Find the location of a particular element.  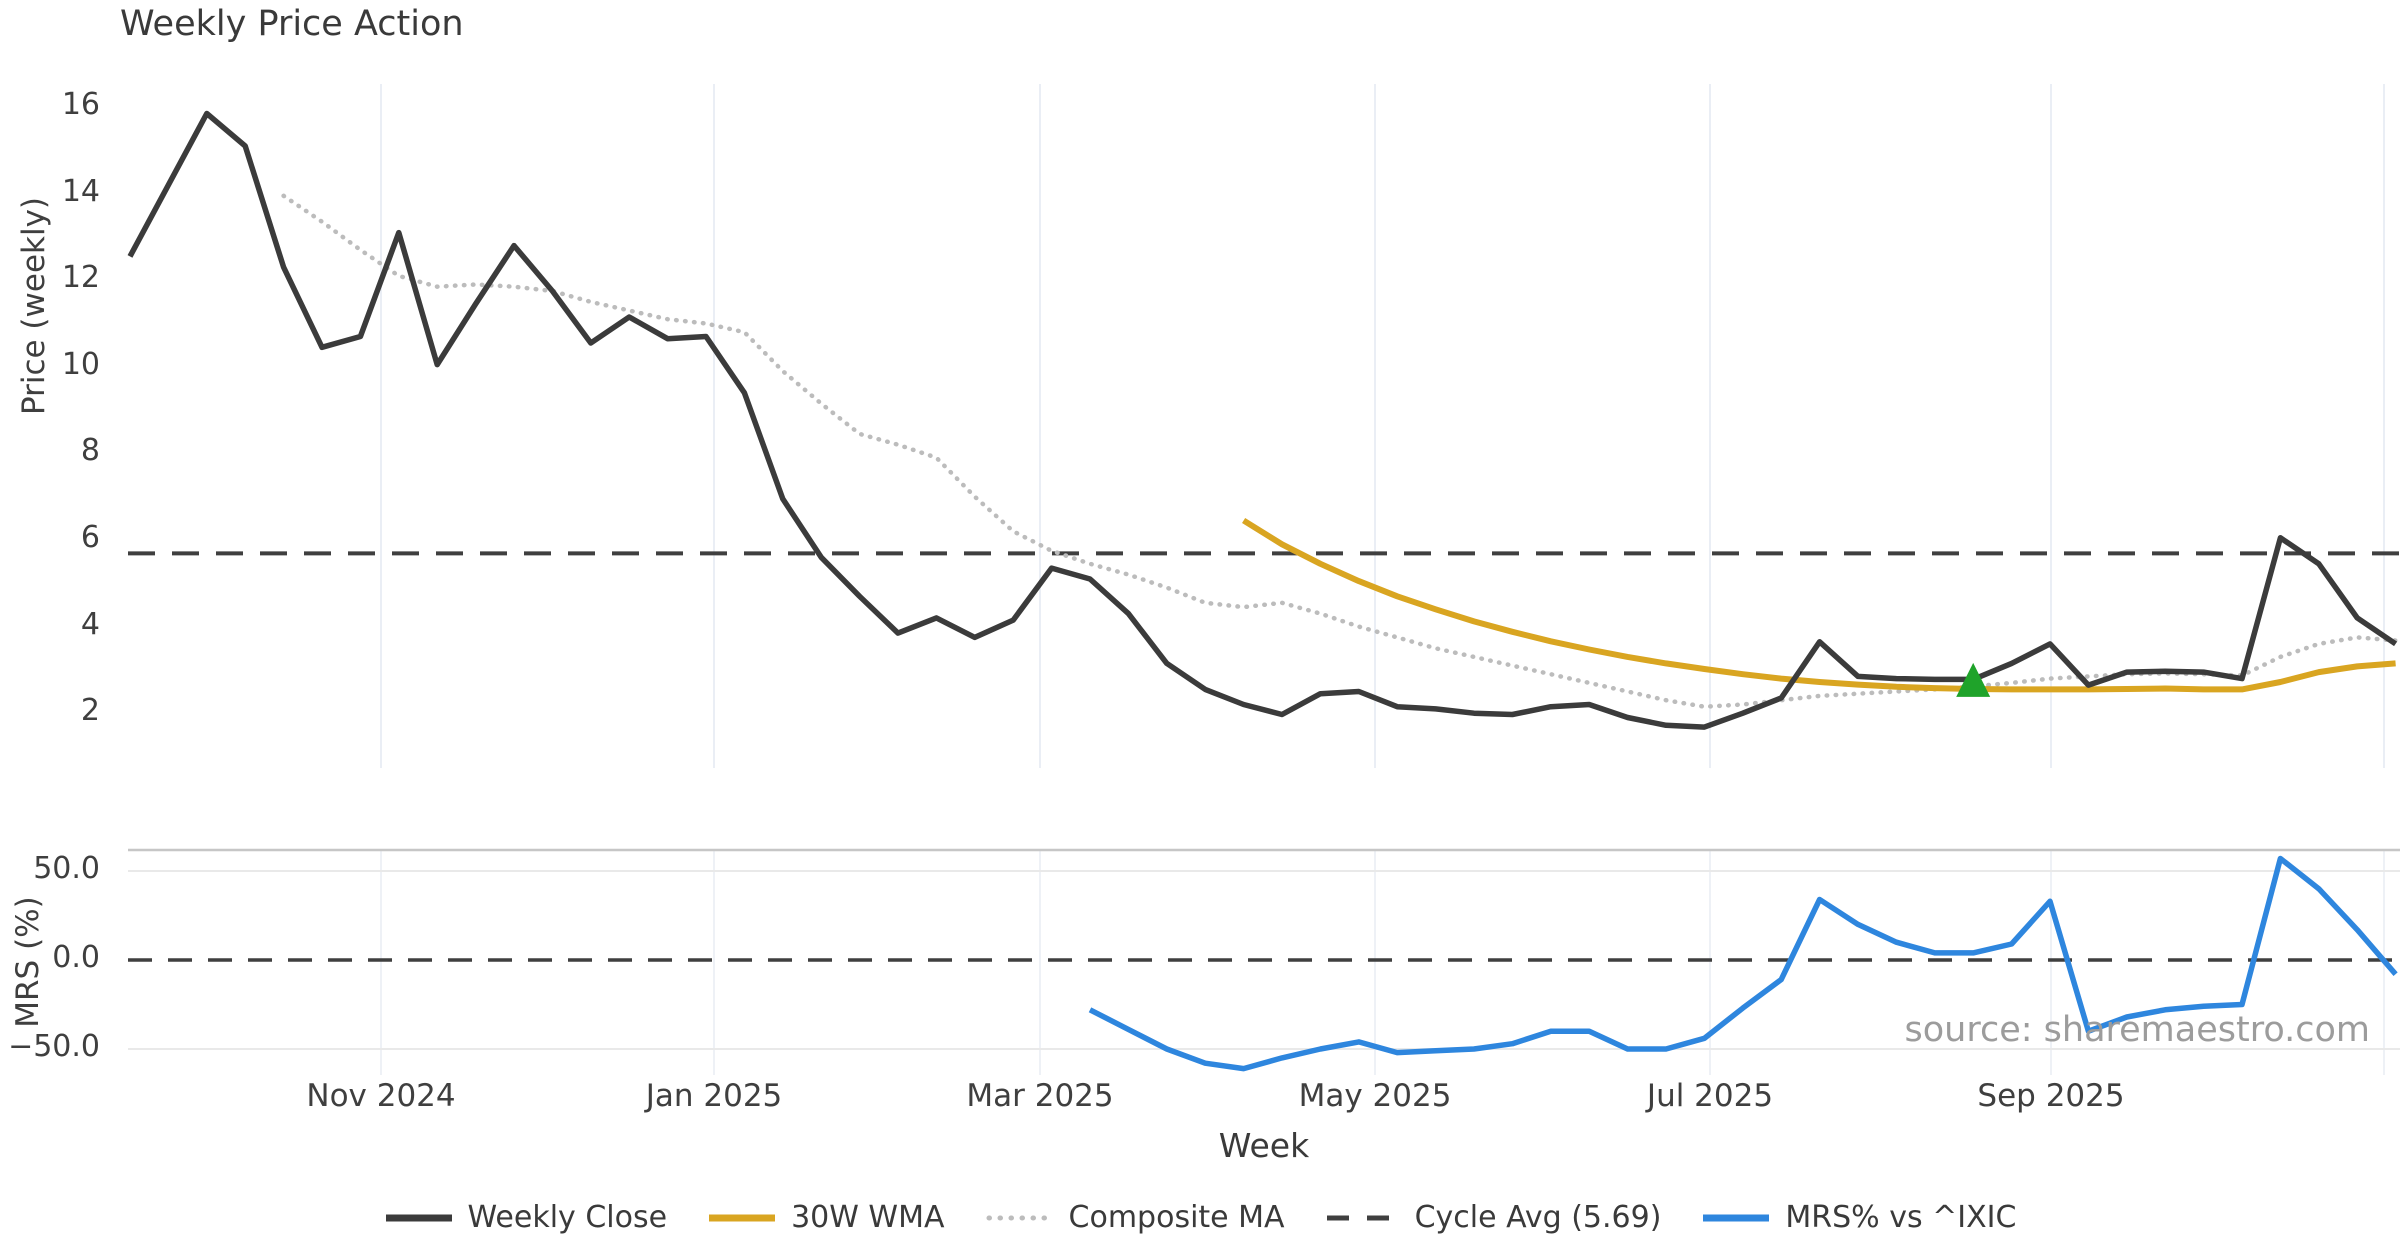

x-tick-label: Nov 2024 is located at coordinates (381, 1096).